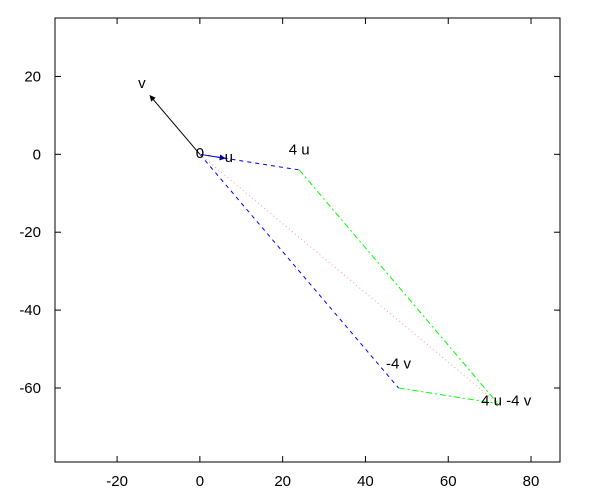 The height and width of the screenshot is (500, 600). What do you see at coordinates (37, 154) in the screenshot?
I see `y-tick-label: 0` at bounding box center [37, 154].